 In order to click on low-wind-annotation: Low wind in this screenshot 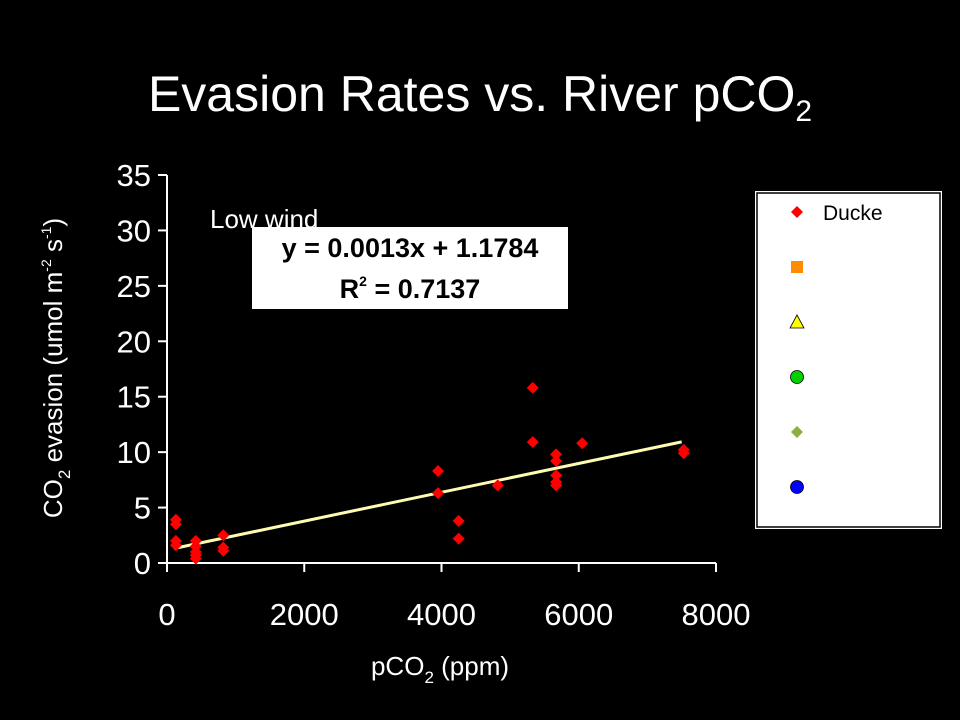, I will do `click(264, 219)`.